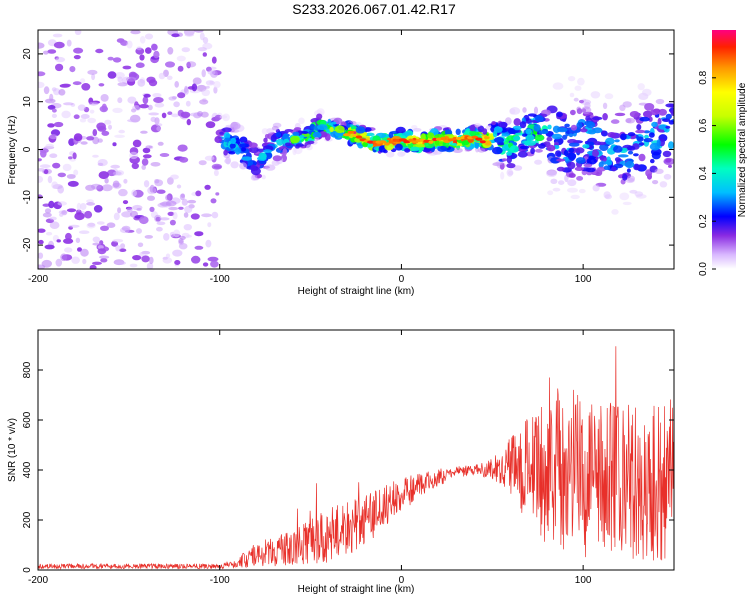  Describe the element at coordinates (707, 173) in the screenshot. I see `colorbar-ticks: 0.0 0.2 0.4 0.6 0.8` at that location.